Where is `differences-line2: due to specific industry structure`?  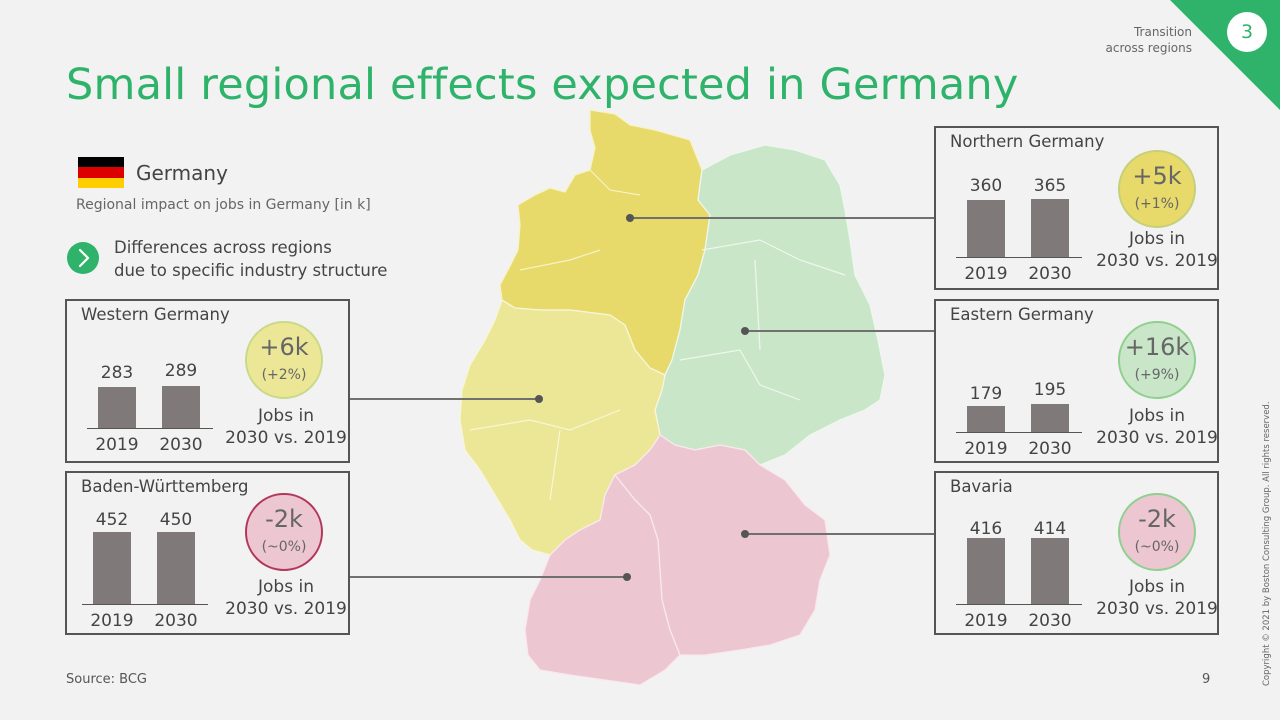
differences-line2: due to specific industry structure is located at coordinates (251, 270).